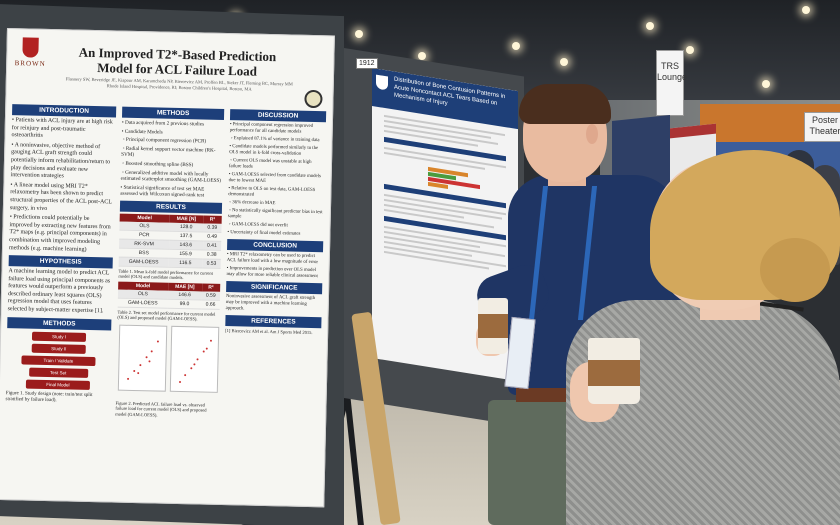  I want to click on section-discussion: DISCUSSION, so click(278, 116).